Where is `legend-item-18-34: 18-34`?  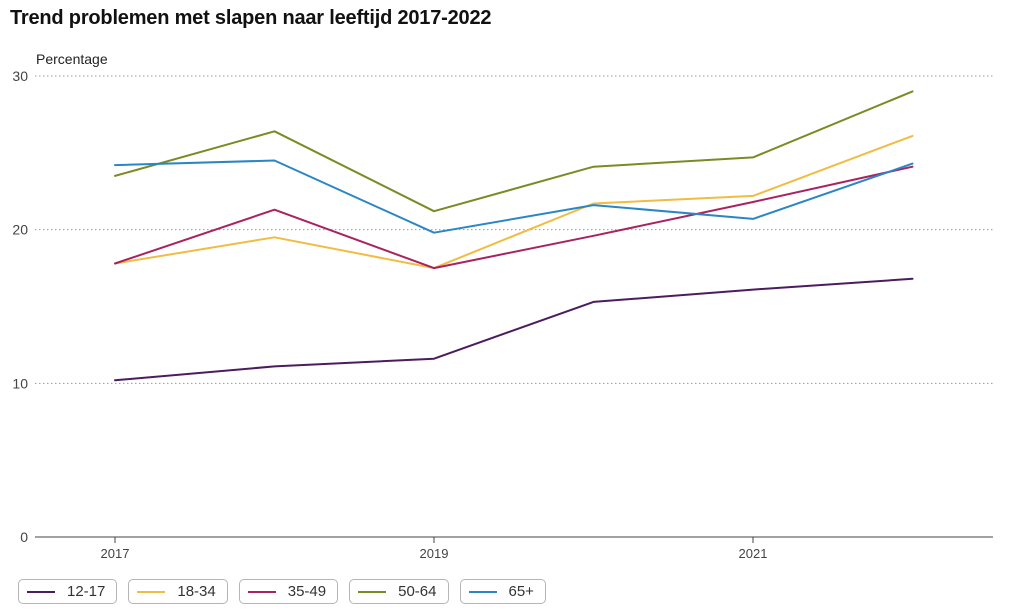
legend-item-18-34: 18-34 is located at coordinates (178, 591).